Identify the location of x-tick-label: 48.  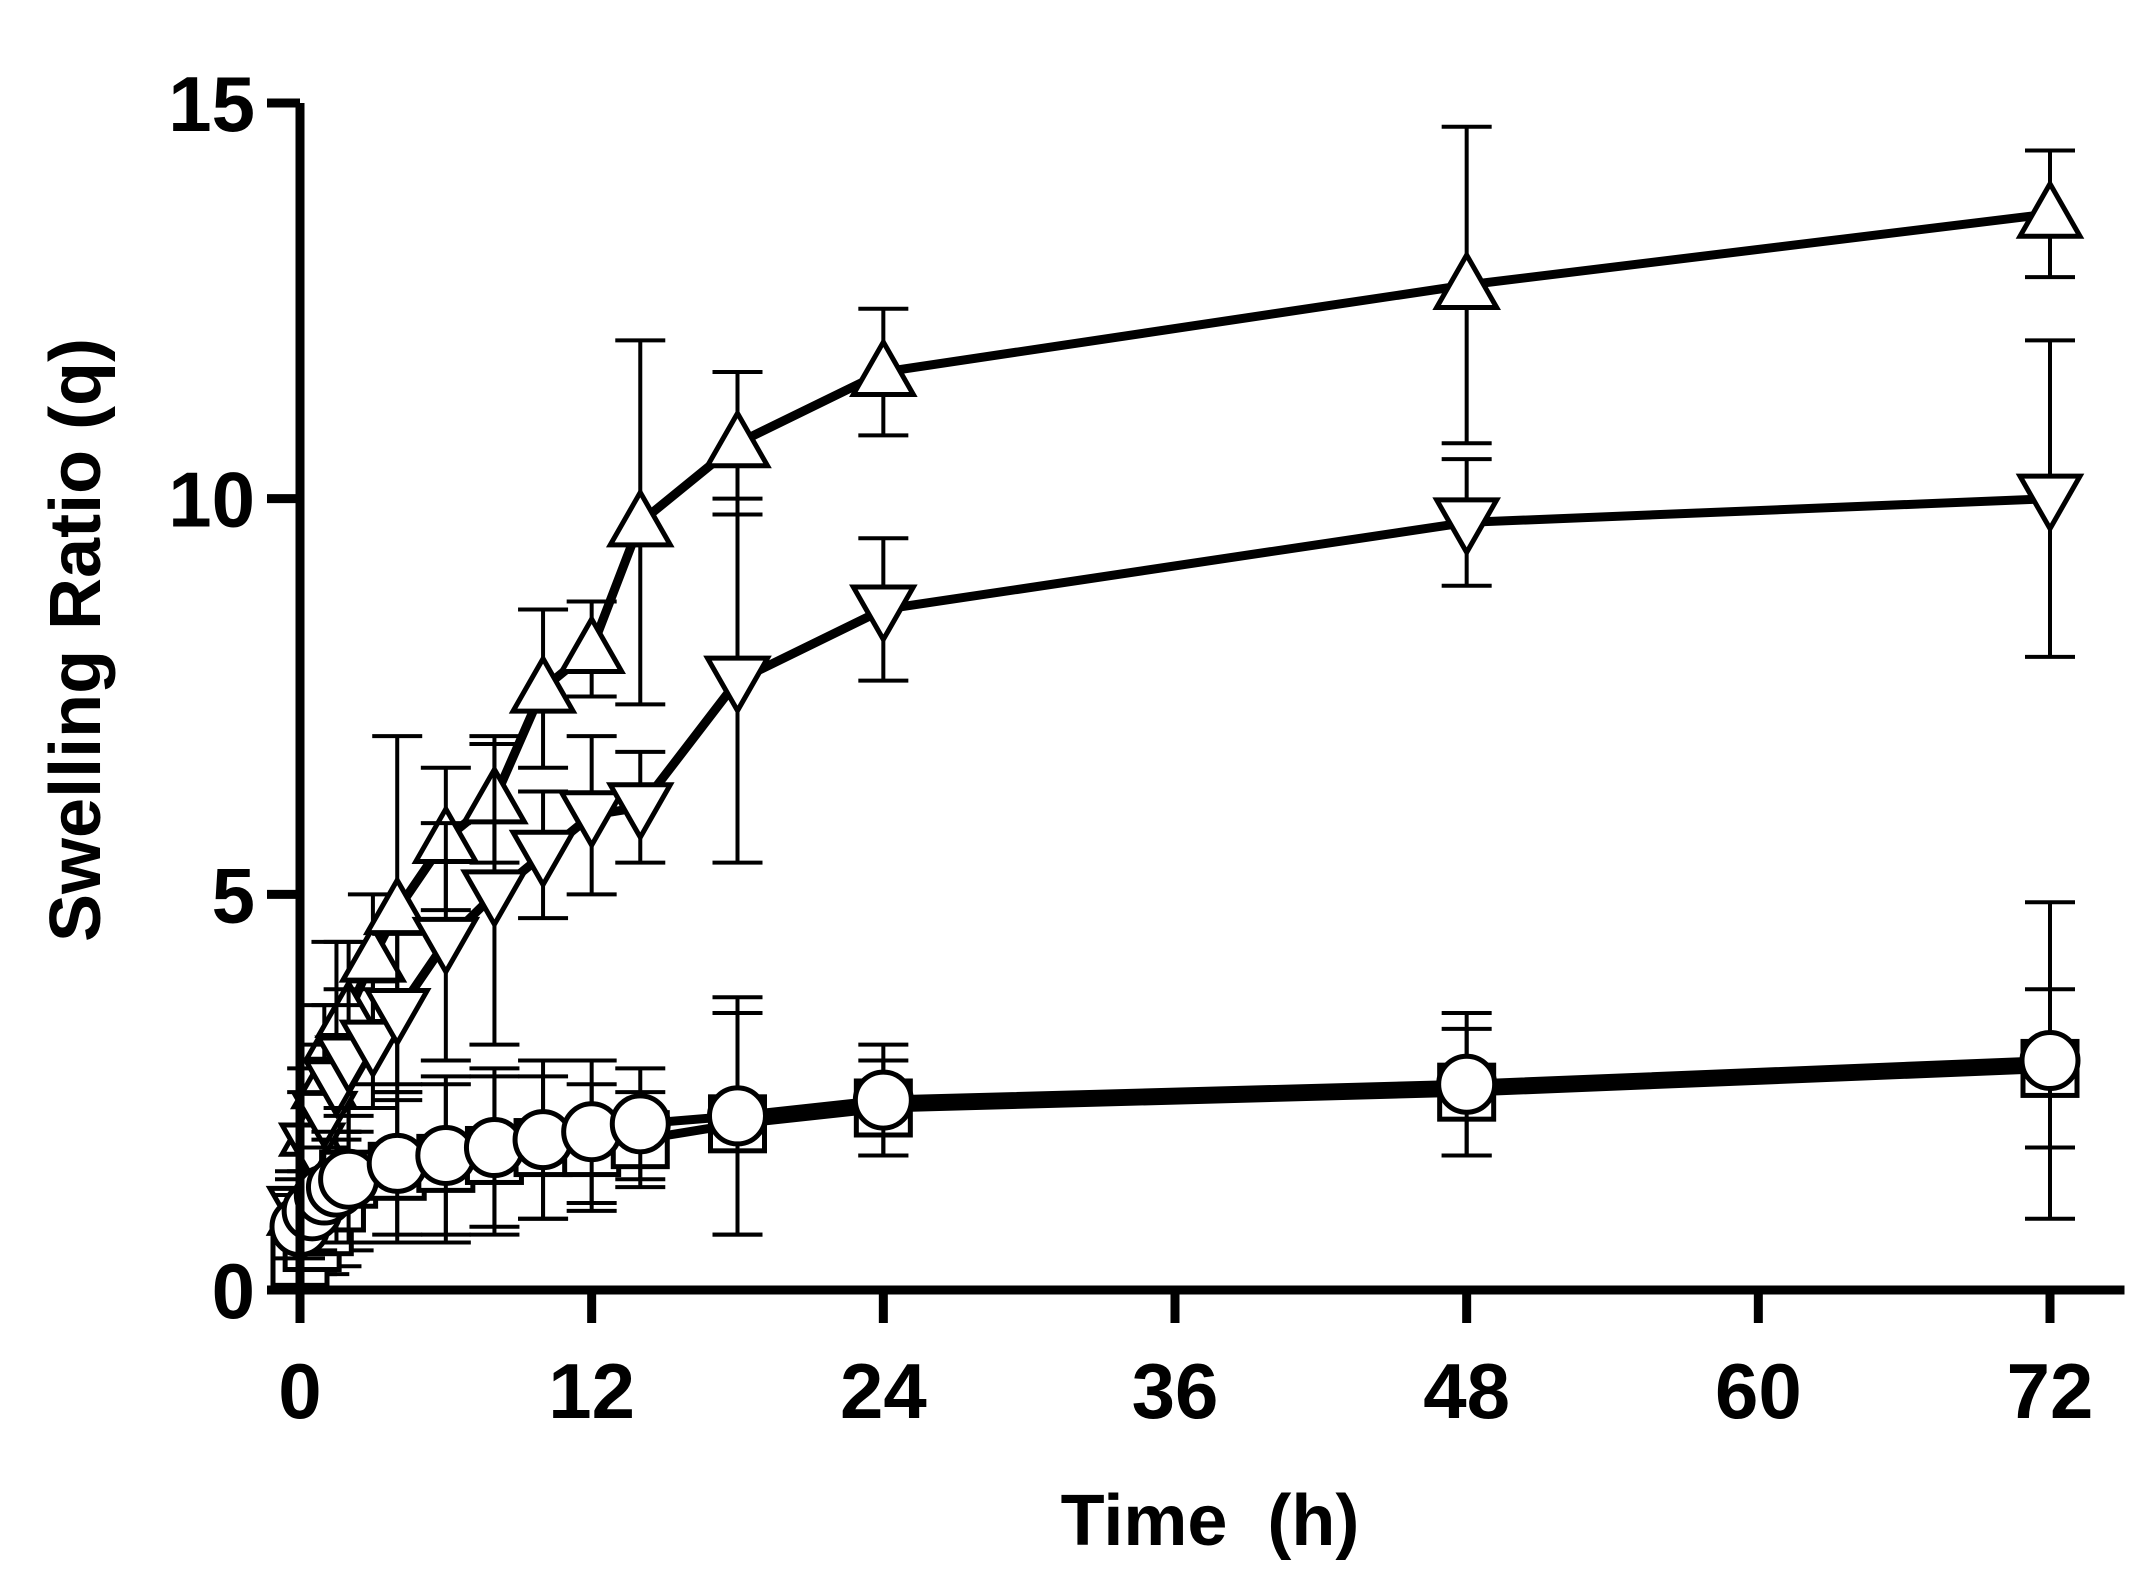
(1466, 1391).